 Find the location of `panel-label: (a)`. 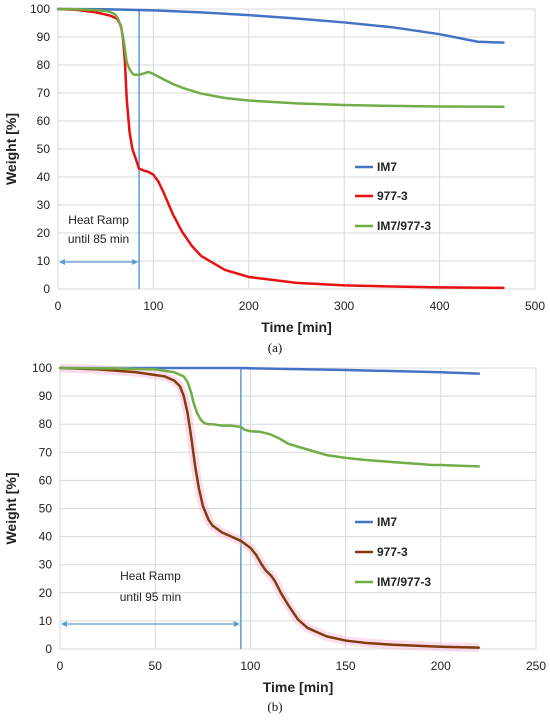

panel-label: (a) is located at coordinates (275, 347).